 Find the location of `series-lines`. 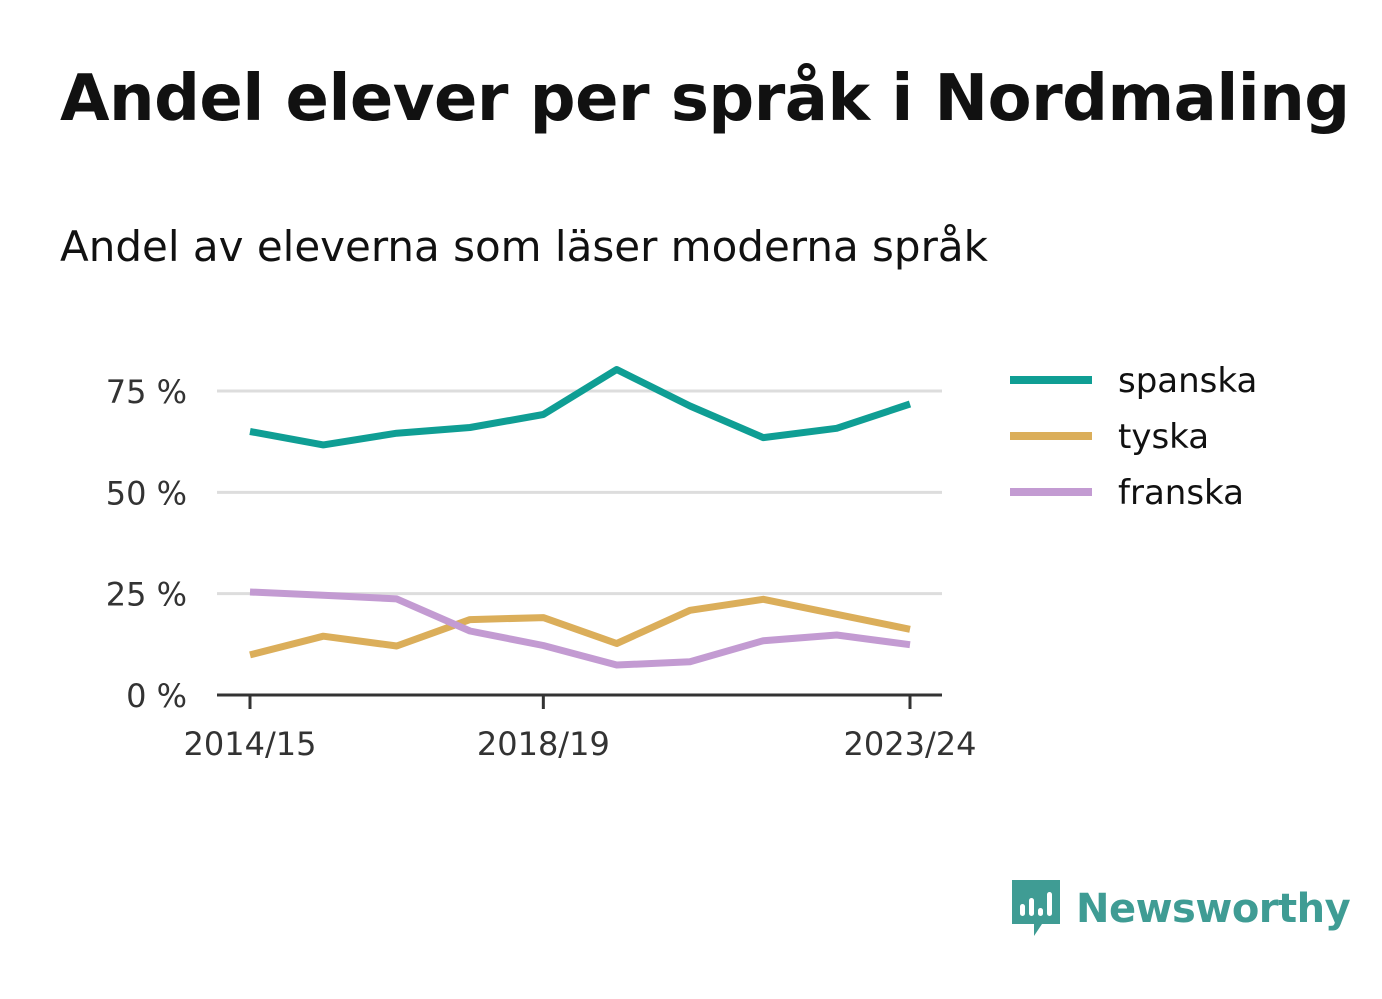

series-lines is located at coordinates (580, 517).